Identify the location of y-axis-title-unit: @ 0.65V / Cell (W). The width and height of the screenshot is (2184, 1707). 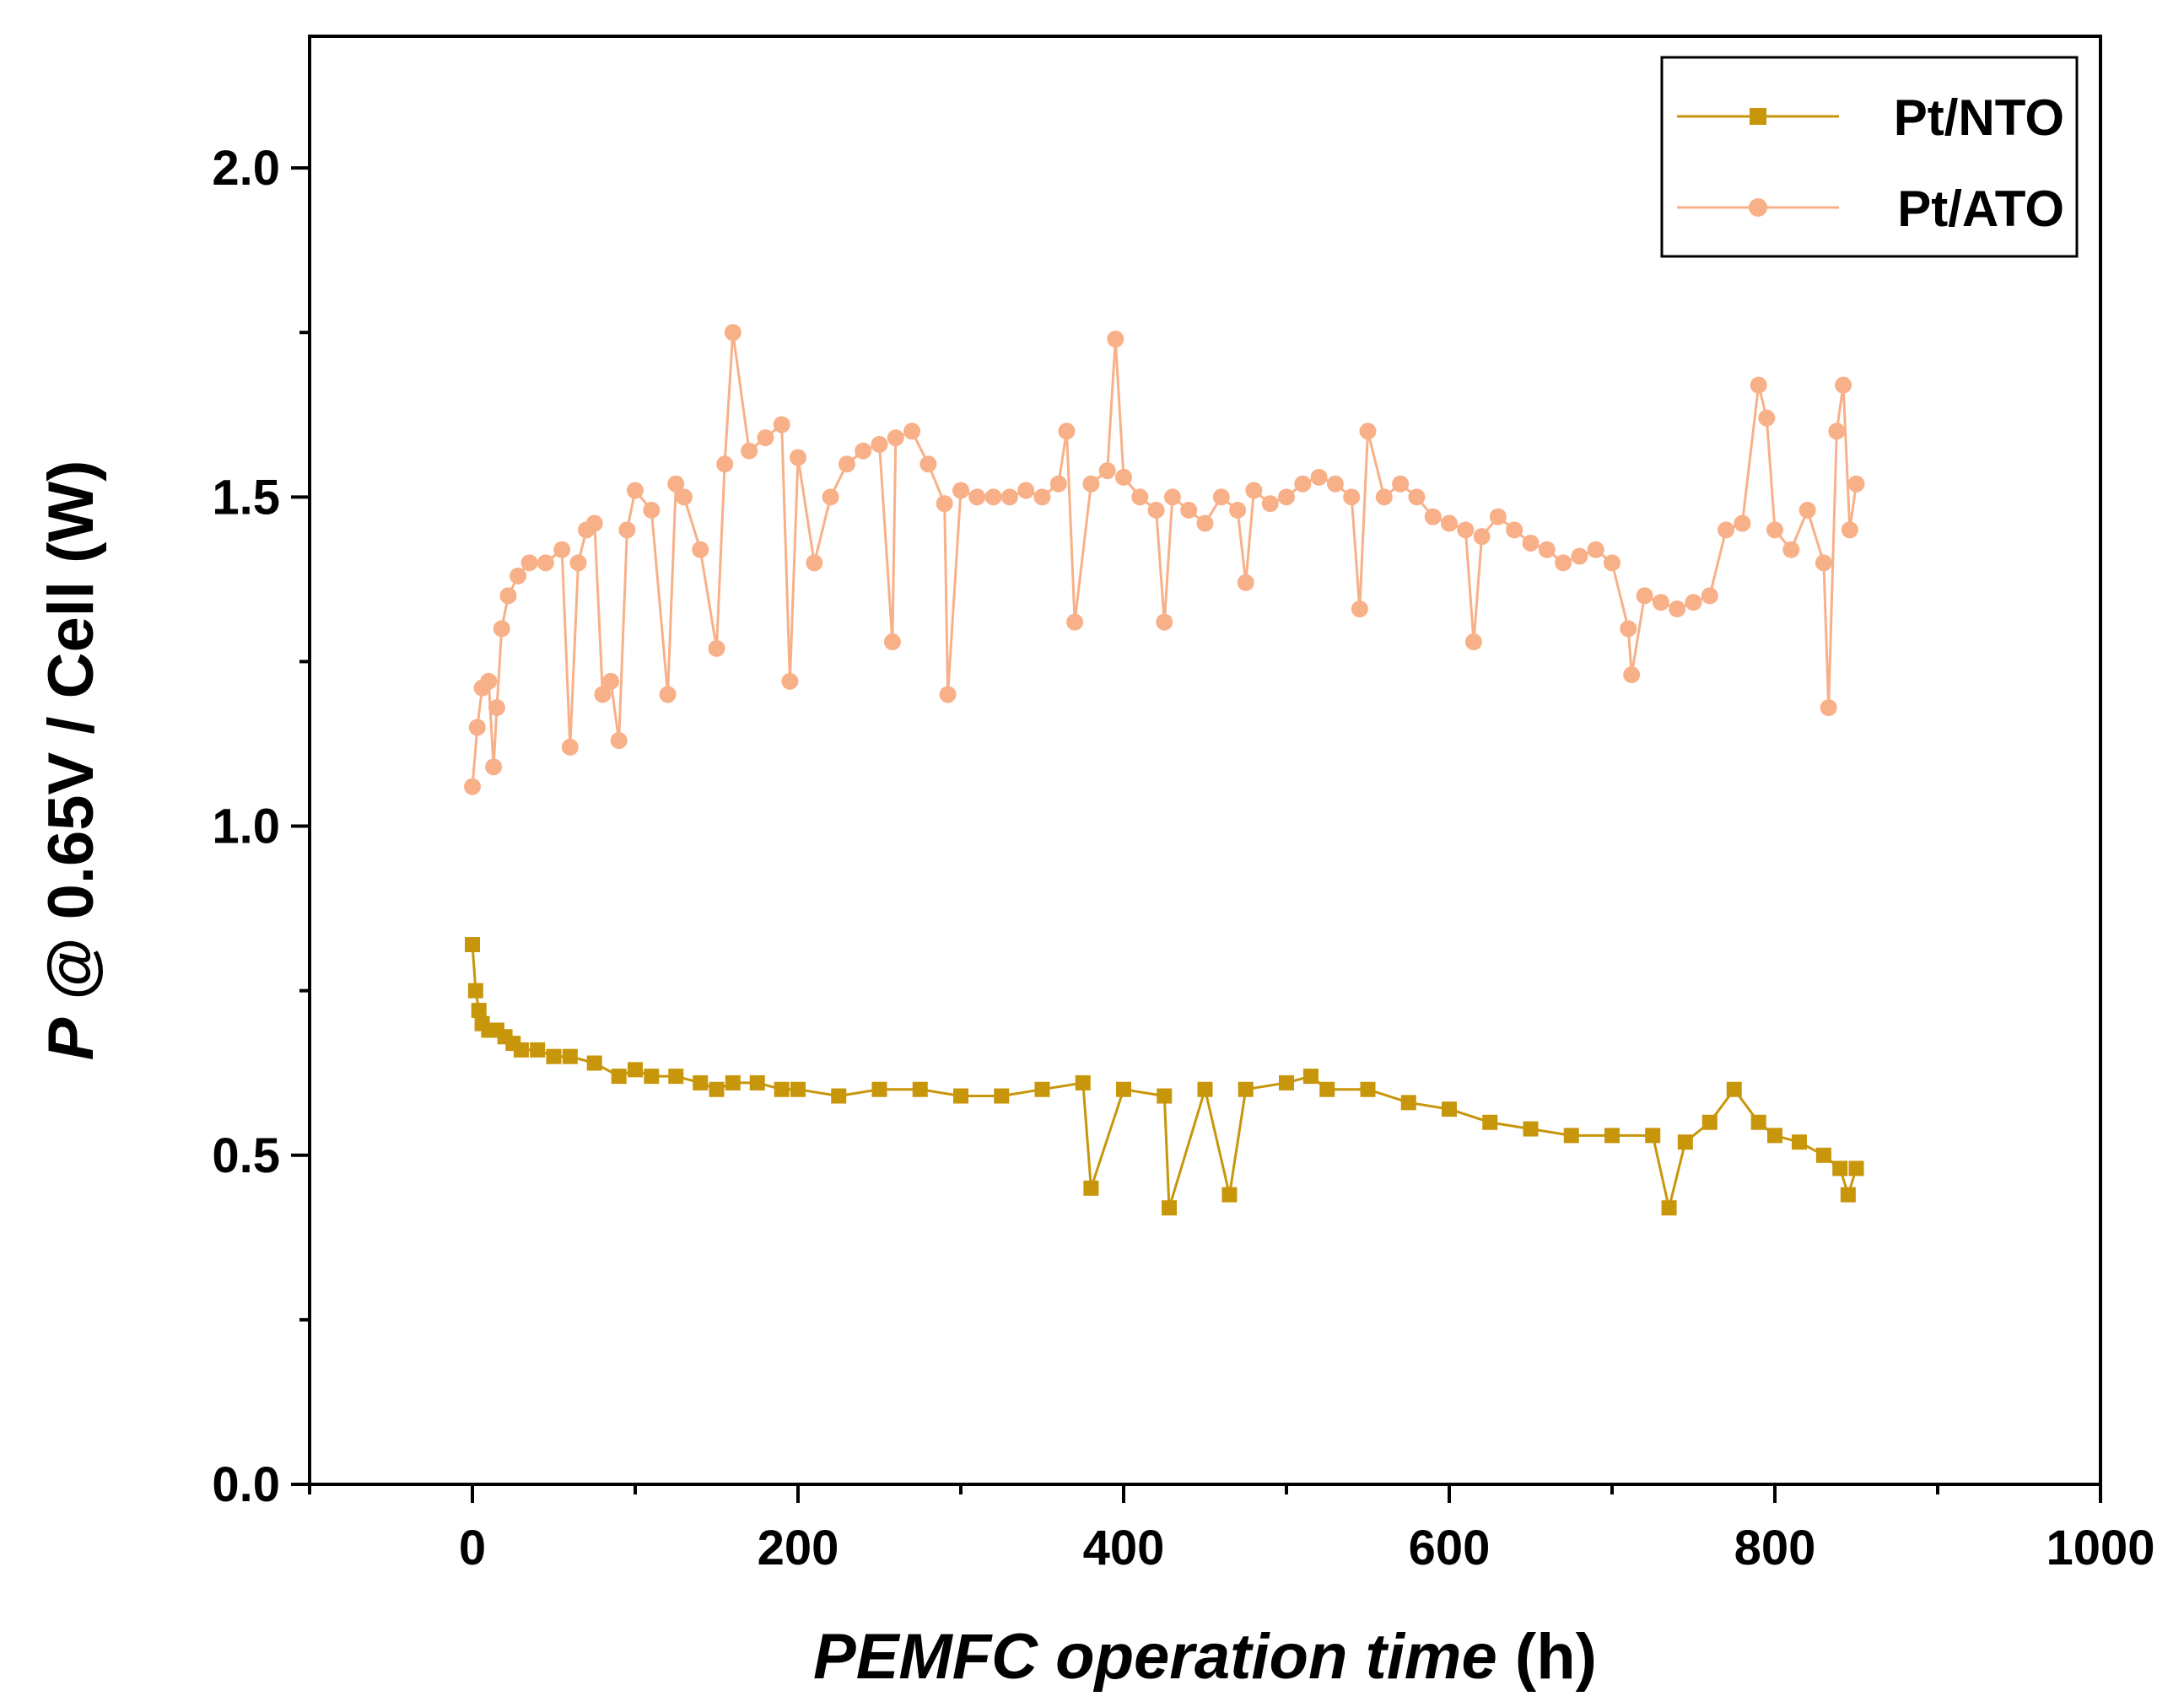
(71, 739).